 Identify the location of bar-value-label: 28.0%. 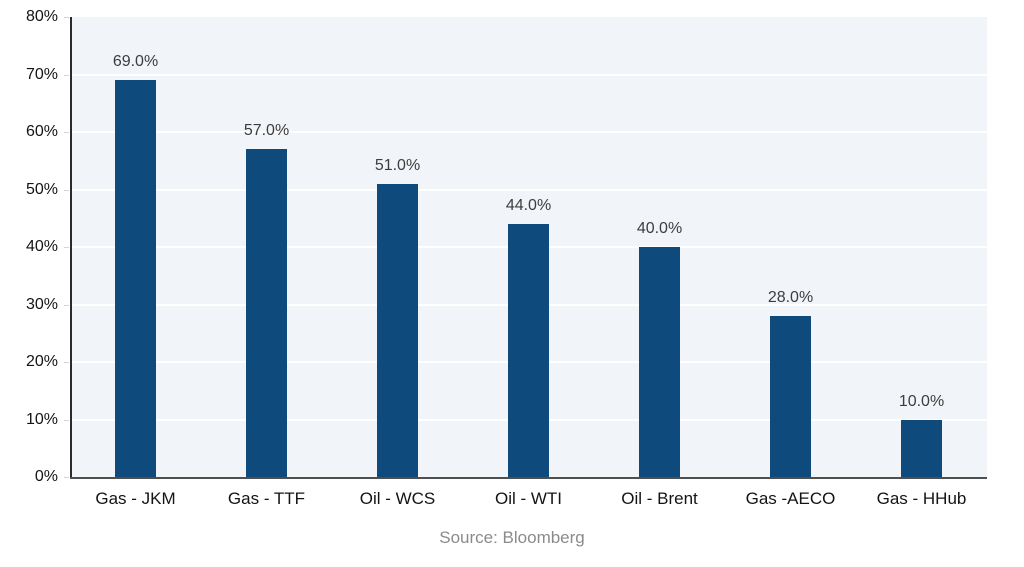
(790, 297).